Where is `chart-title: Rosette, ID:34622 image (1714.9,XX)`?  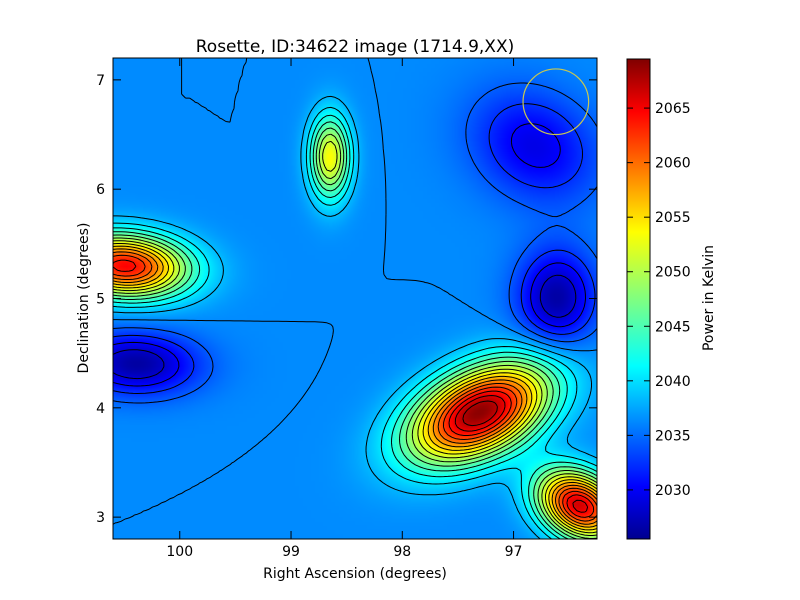
chart-title: Rosette, ID:34622 image (1714.9,XX) is located at coordinates (355, 47).